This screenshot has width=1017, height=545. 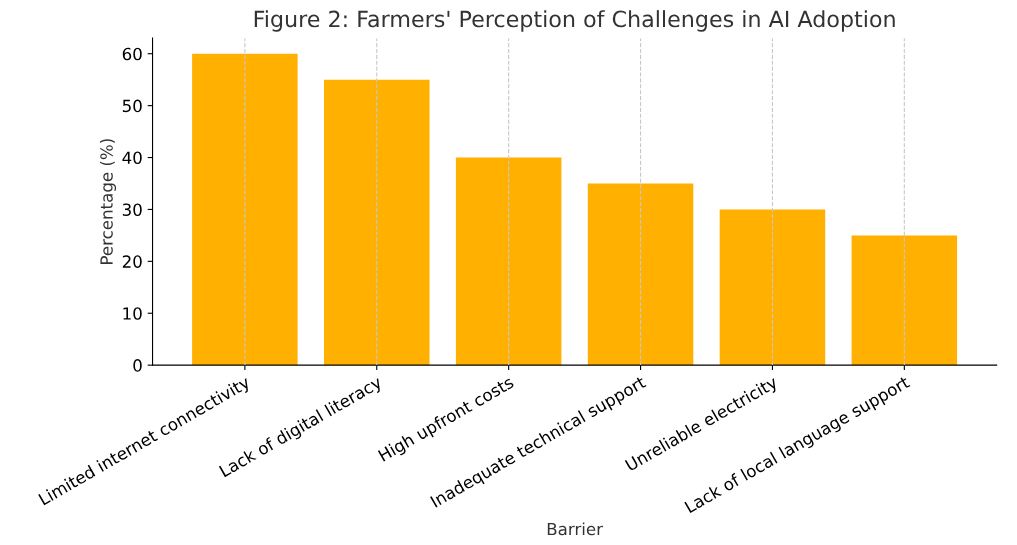 I want to click on chart-title: Figure 2: Farmers' Perception of Challenges in AI Adoption, so click(x=574, y=21).